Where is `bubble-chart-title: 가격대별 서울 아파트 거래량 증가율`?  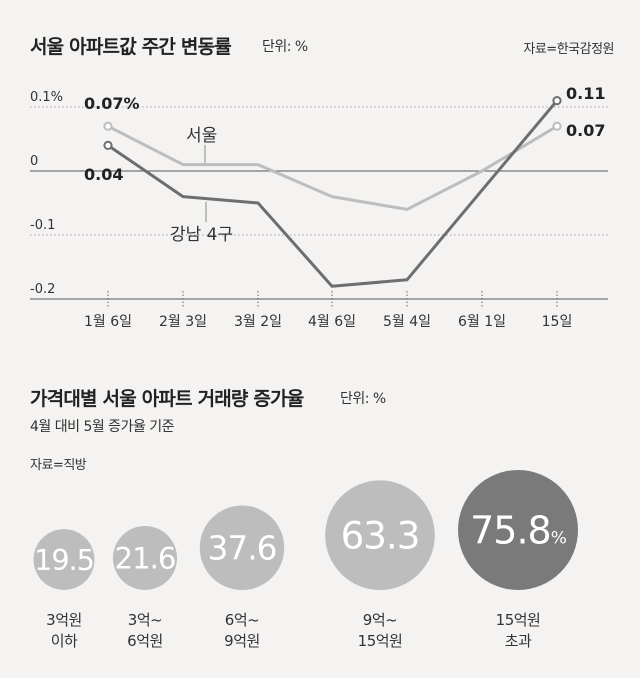
bubble-chart-title: 가격대별 서울 아파트 거래량 증가율 is located at coordinates (167, 399).